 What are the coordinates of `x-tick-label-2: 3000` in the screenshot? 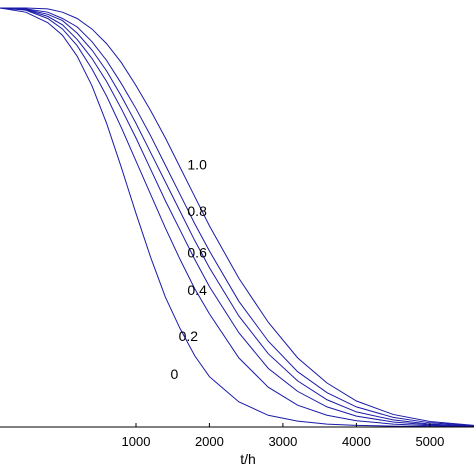 It's located at (282, 441).